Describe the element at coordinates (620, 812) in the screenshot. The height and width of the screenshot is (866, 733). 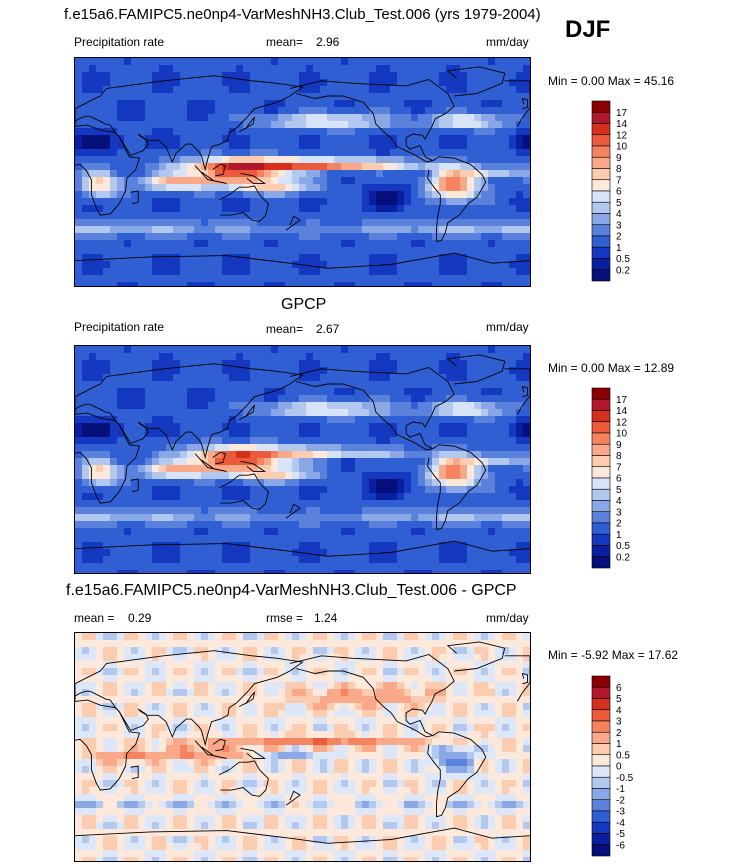
I see `colorbar-tick-label: -3` at that location.